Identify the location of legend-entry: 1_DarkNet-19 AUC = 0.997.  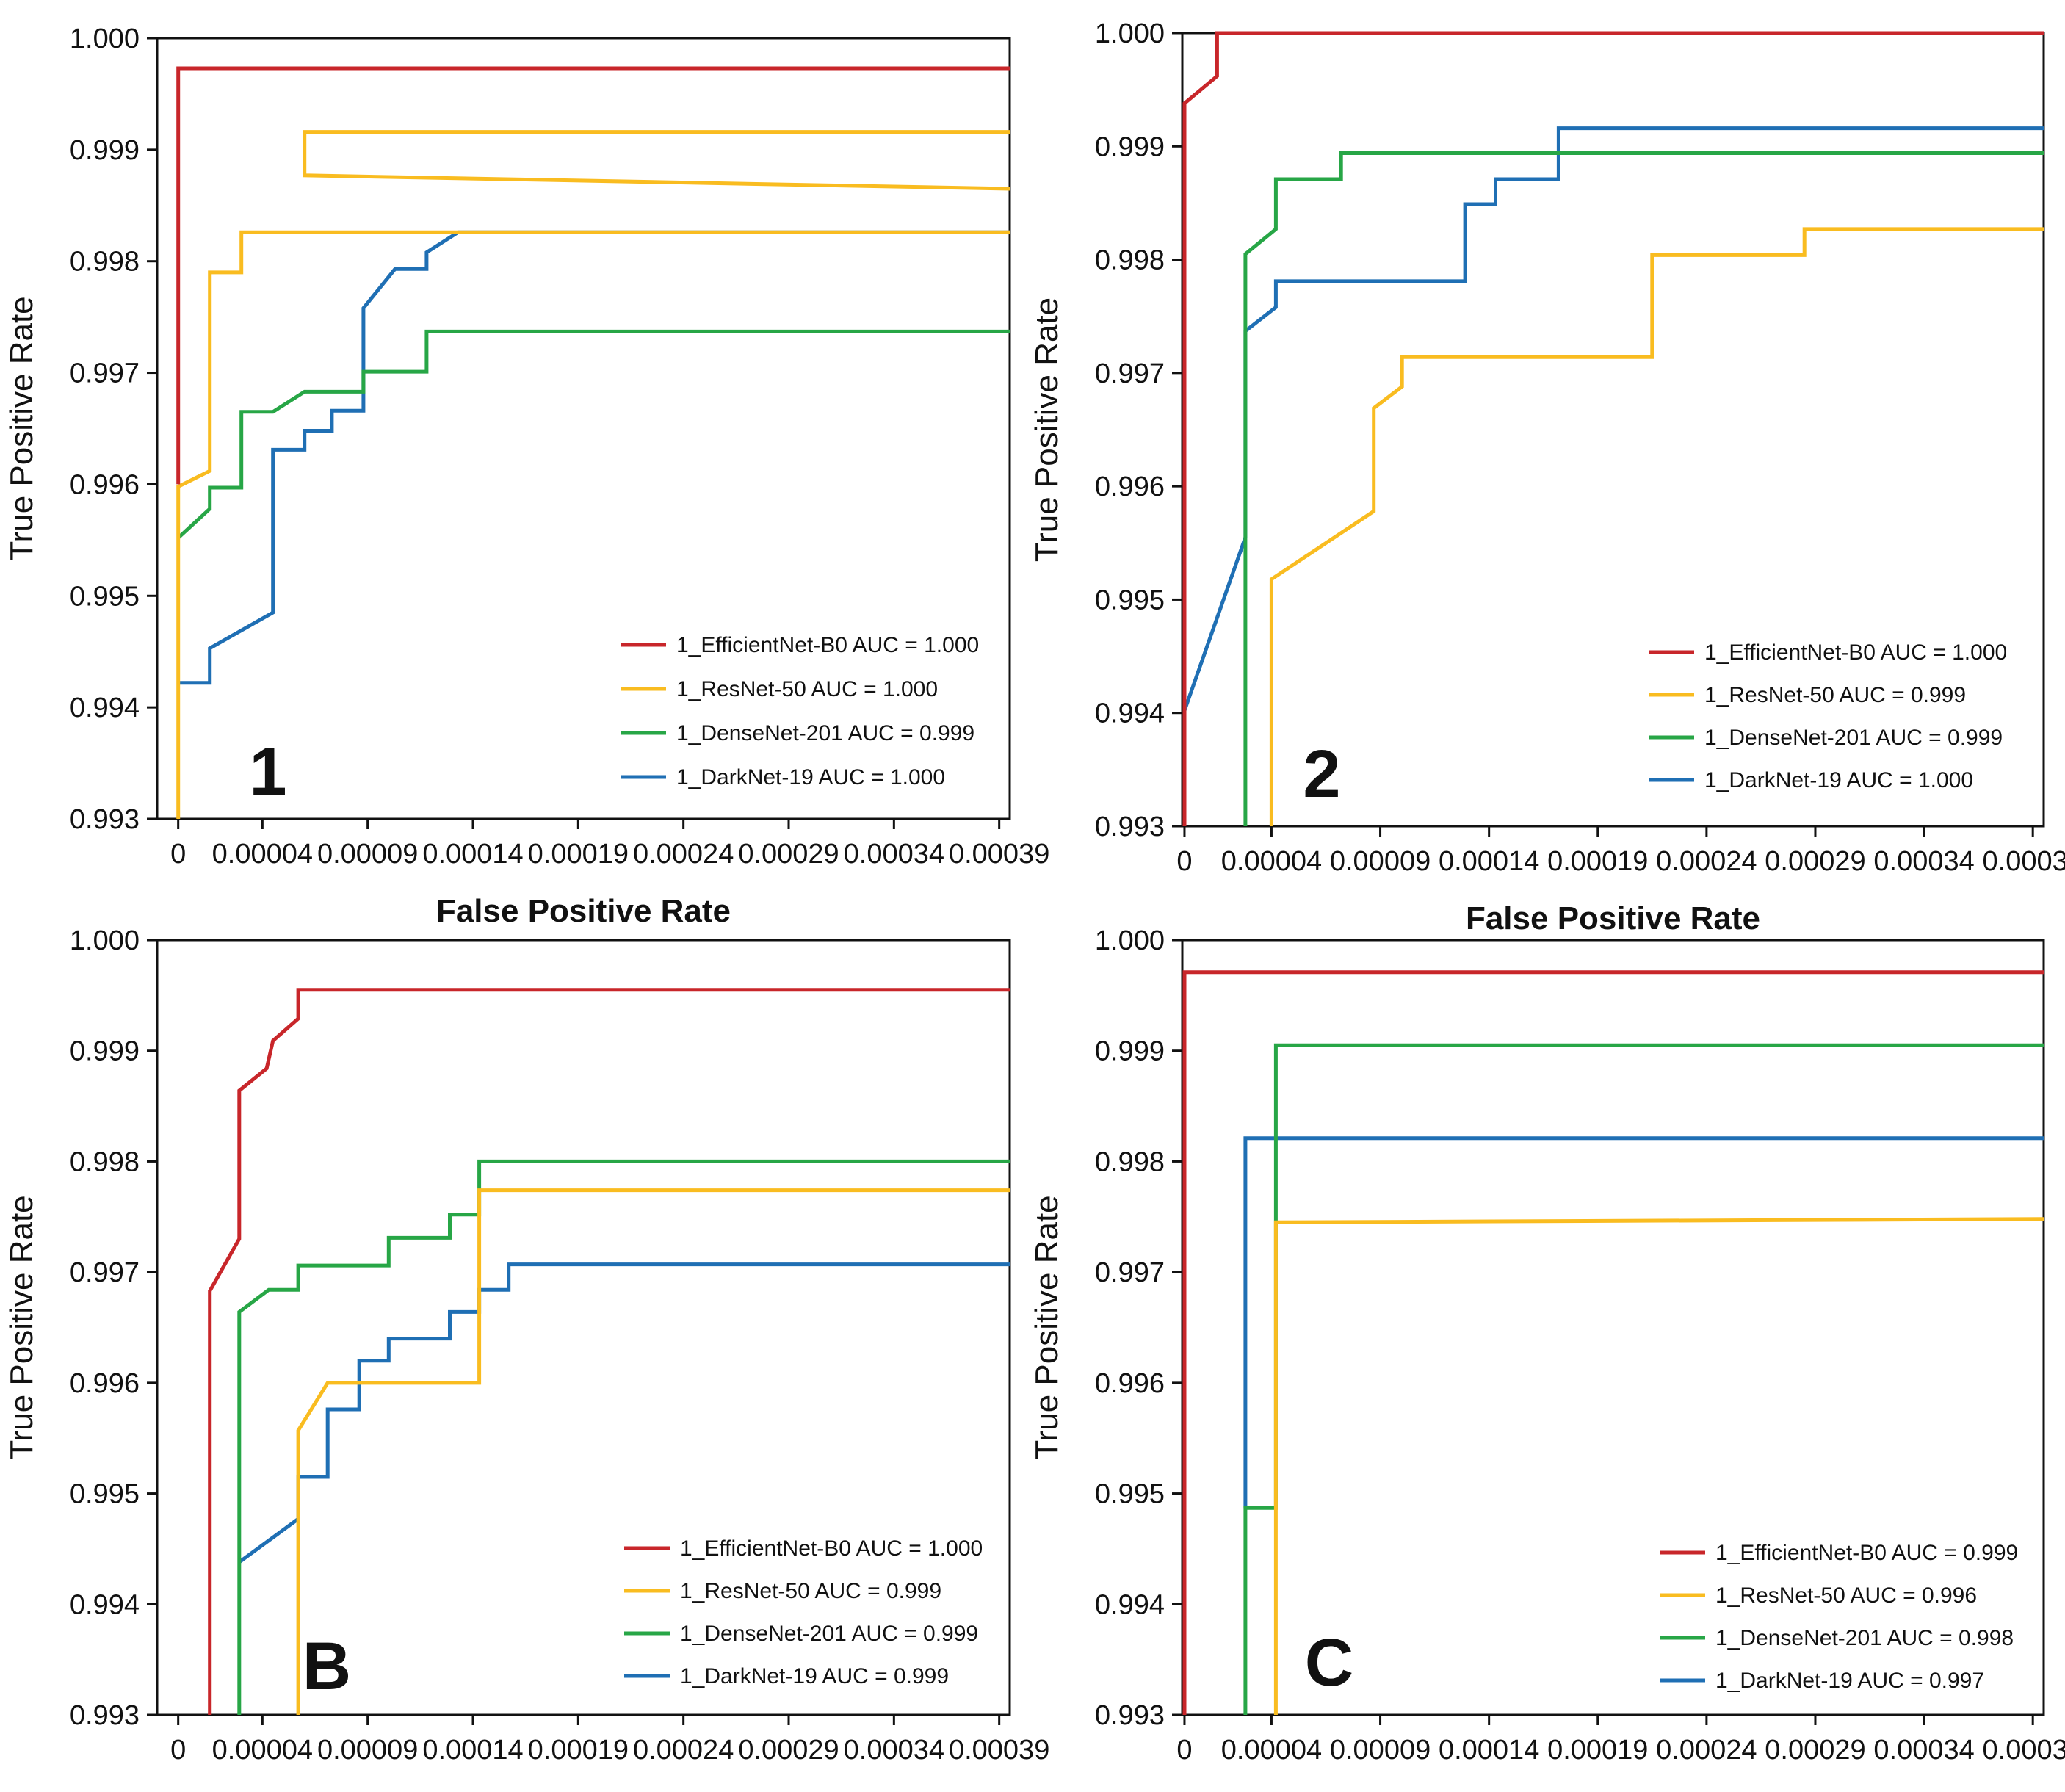
(1849, 1681).